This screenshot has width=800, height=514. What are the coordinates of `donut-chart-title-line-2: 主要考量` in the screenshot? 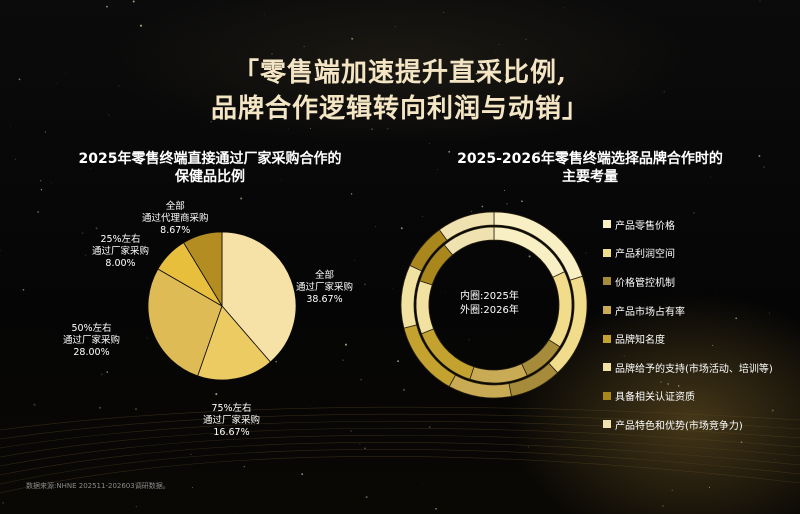 It's located at (590, 177).